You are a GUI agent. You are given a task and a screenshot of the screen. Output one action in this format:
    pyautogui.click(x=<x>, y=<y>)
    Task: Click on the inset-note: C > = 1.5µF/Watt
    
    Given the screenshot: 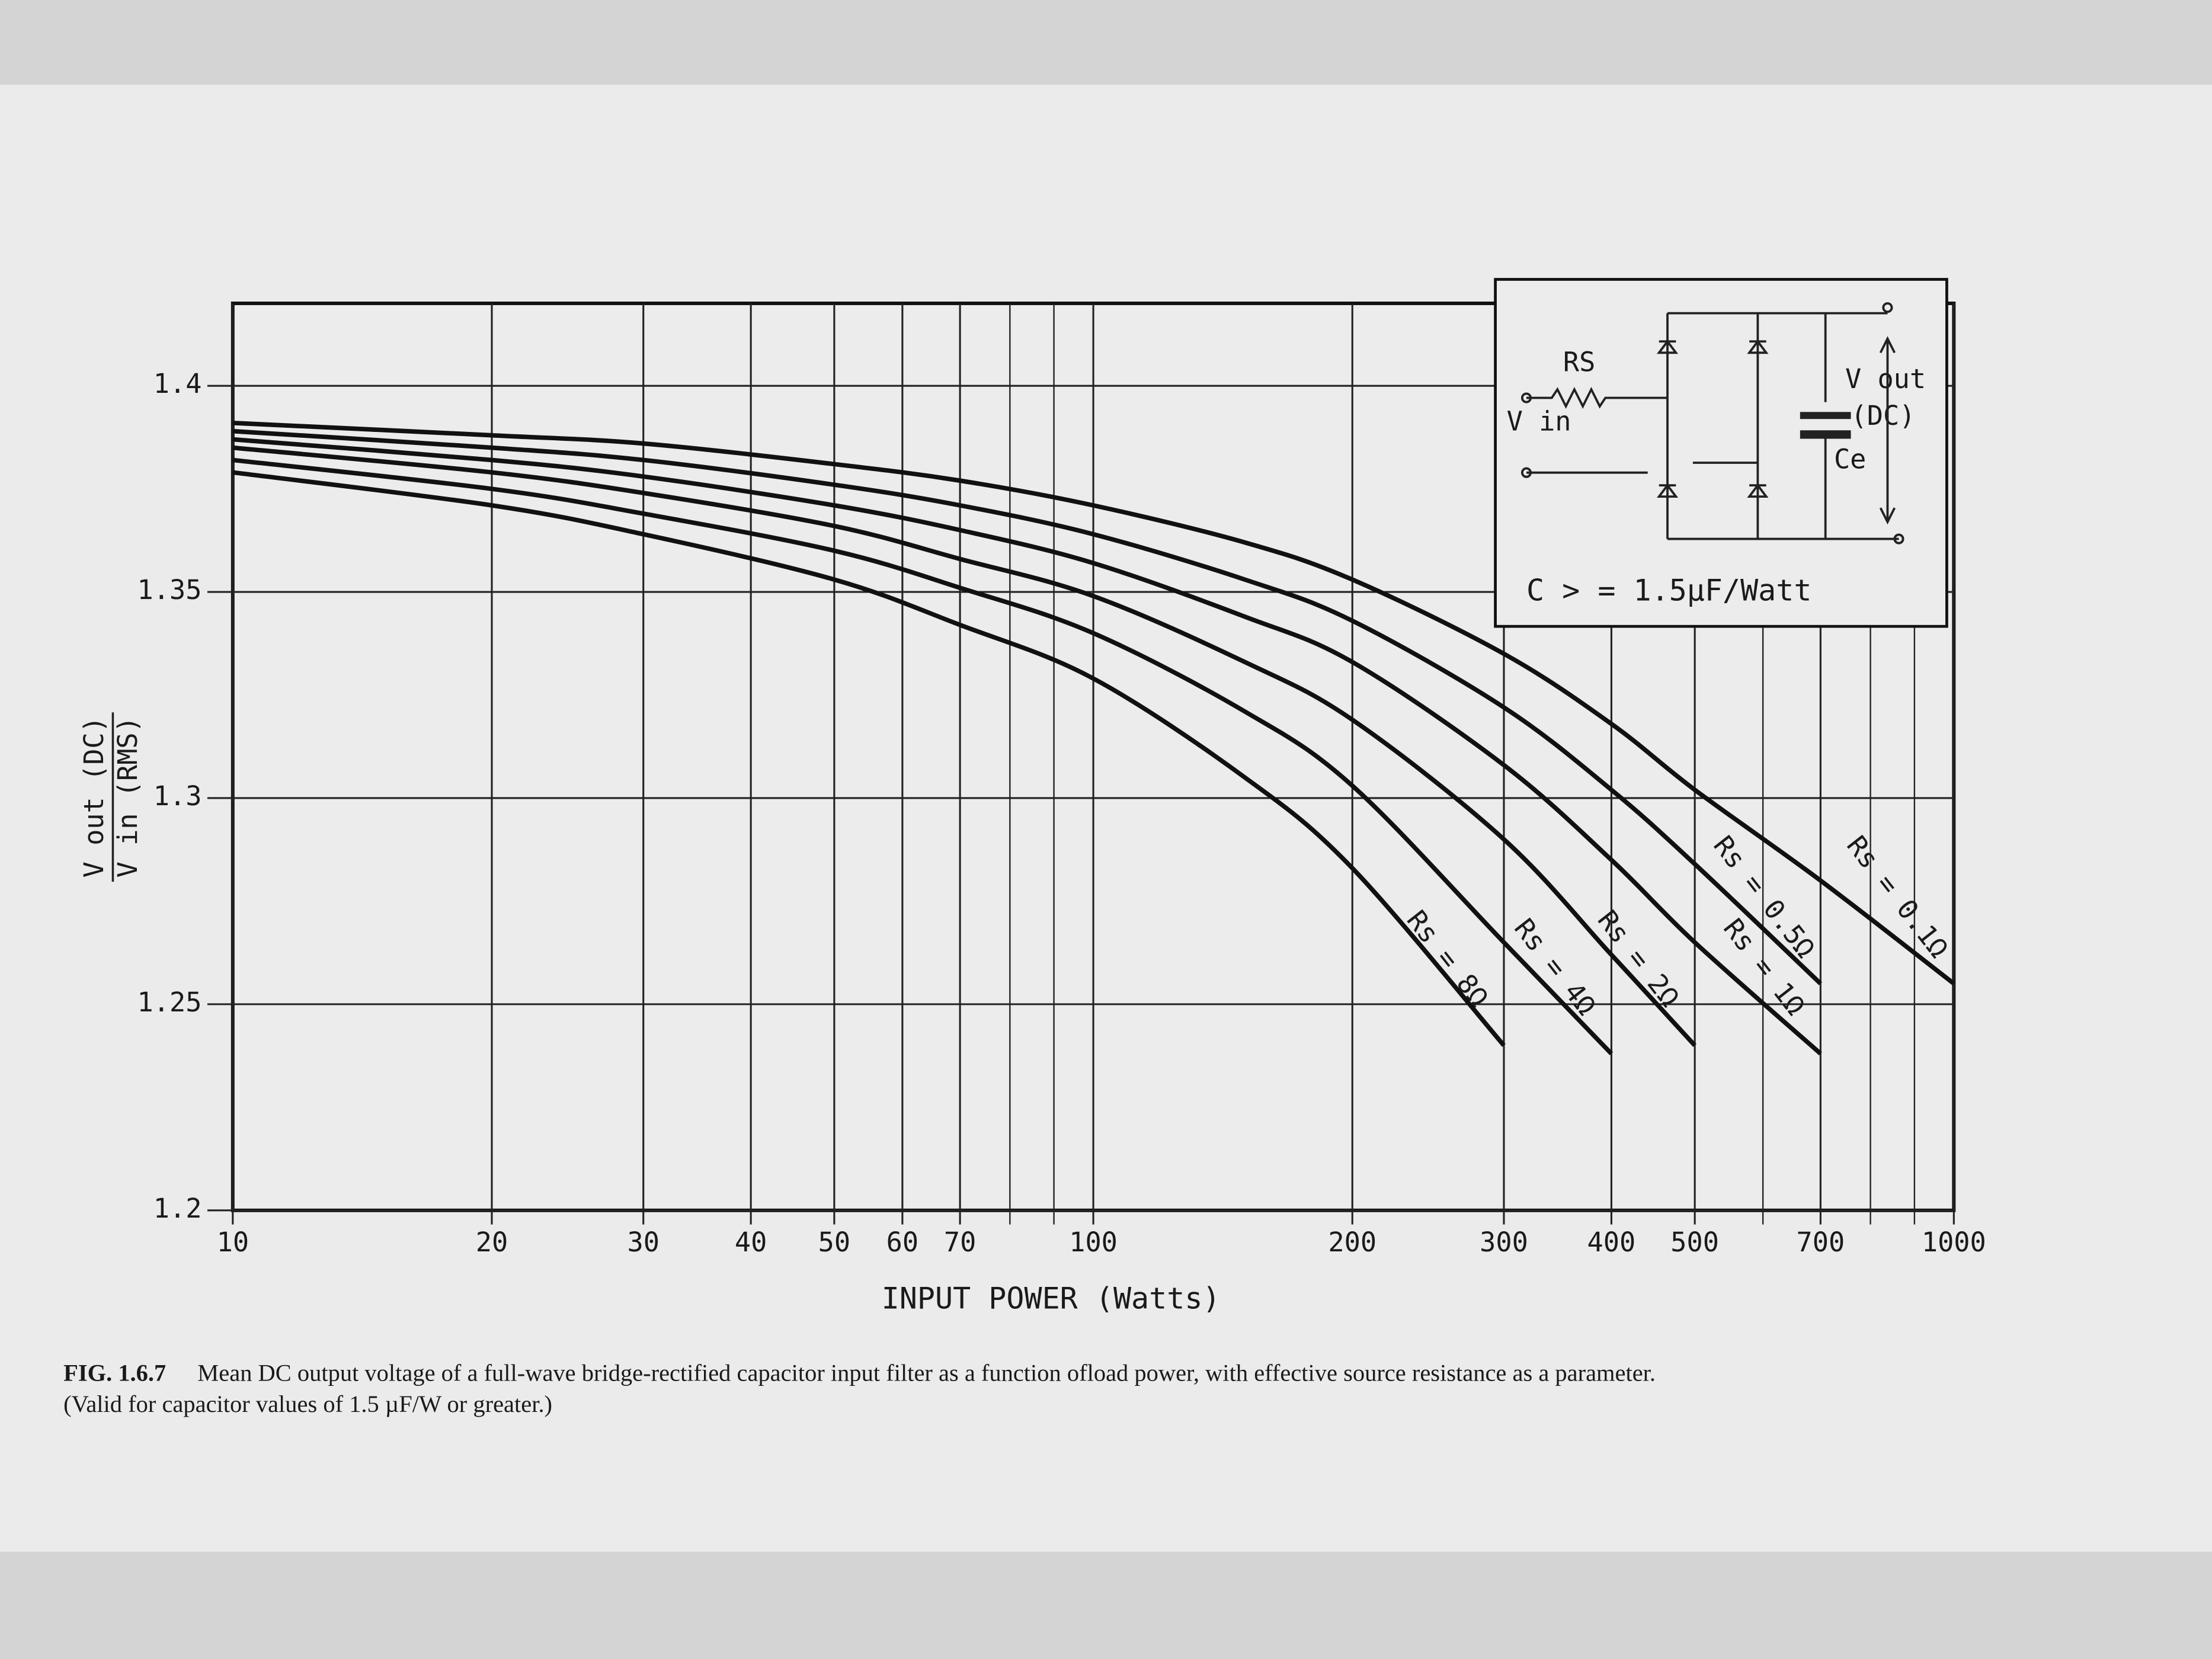 What is the action you would take?
    pyautogui.click(x=1669, y=591)
    